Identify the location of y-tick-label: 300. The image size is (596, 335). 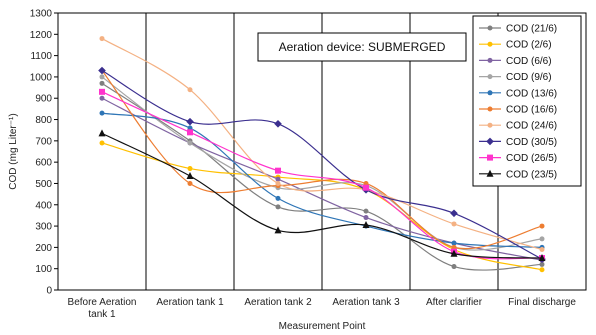
(43, 227).